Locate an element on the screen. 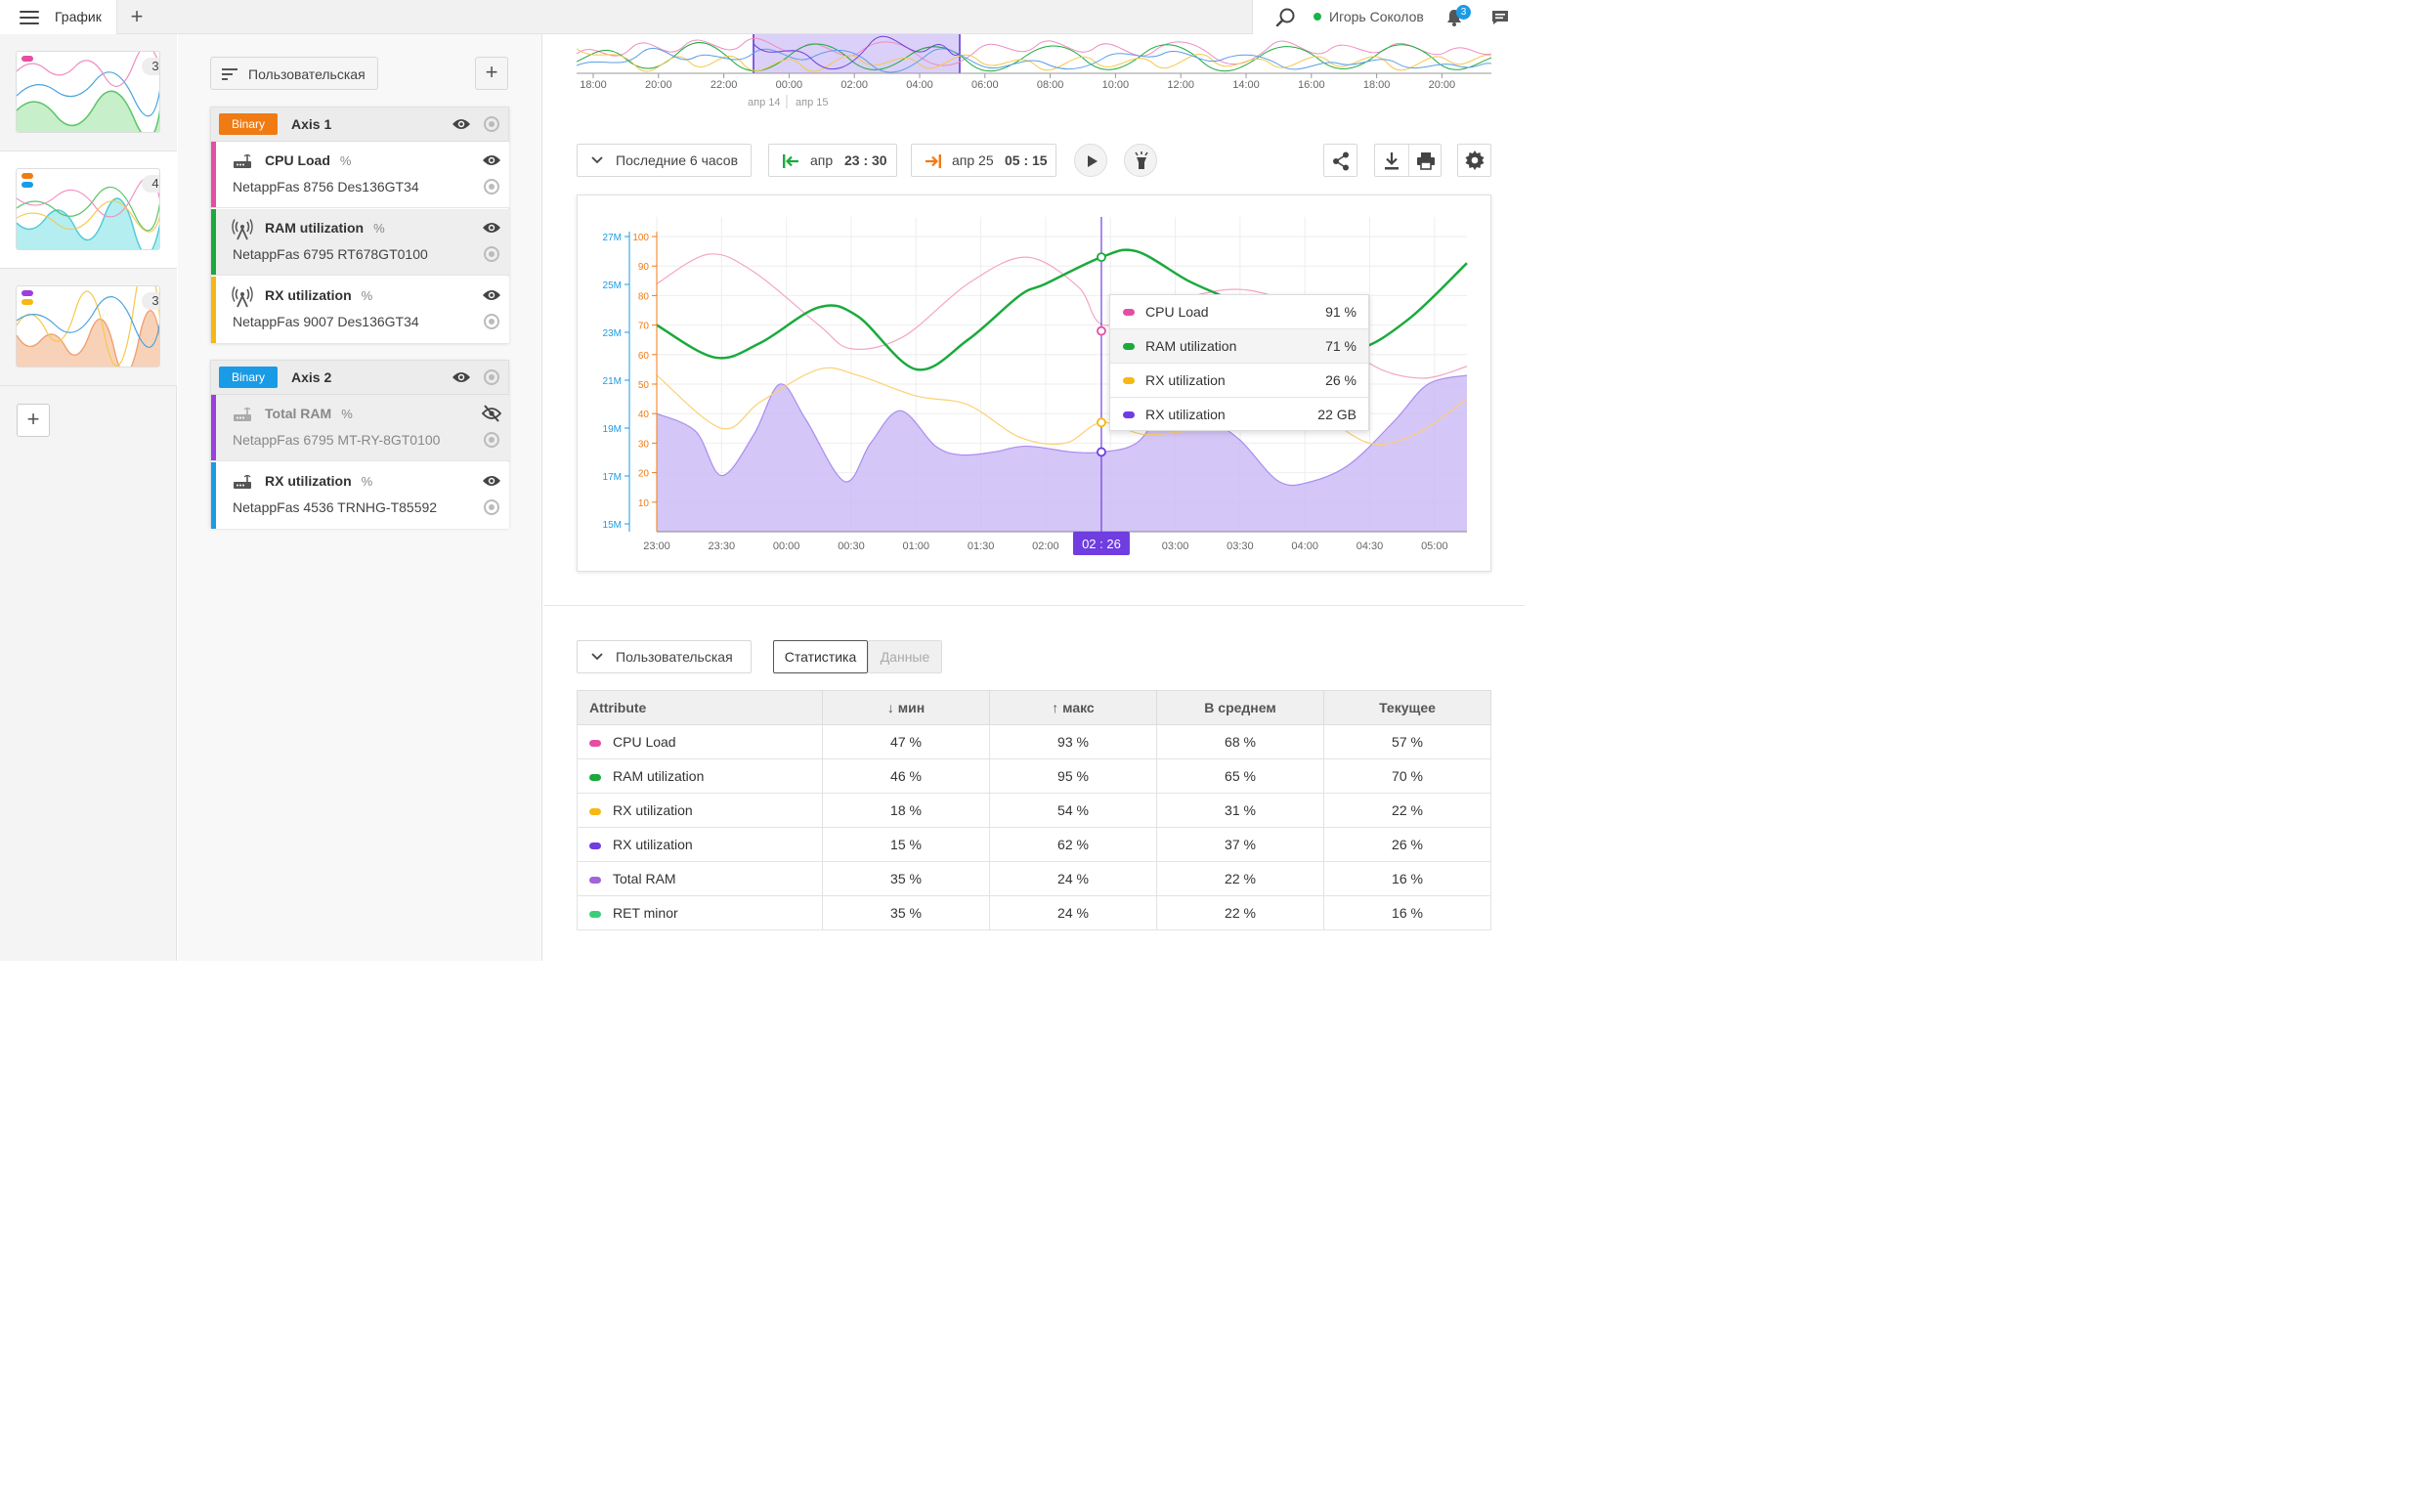 The height and width of the screenshot is (1512, 2412). tab-statistics: Статистика is located at coordinates (820, 656).